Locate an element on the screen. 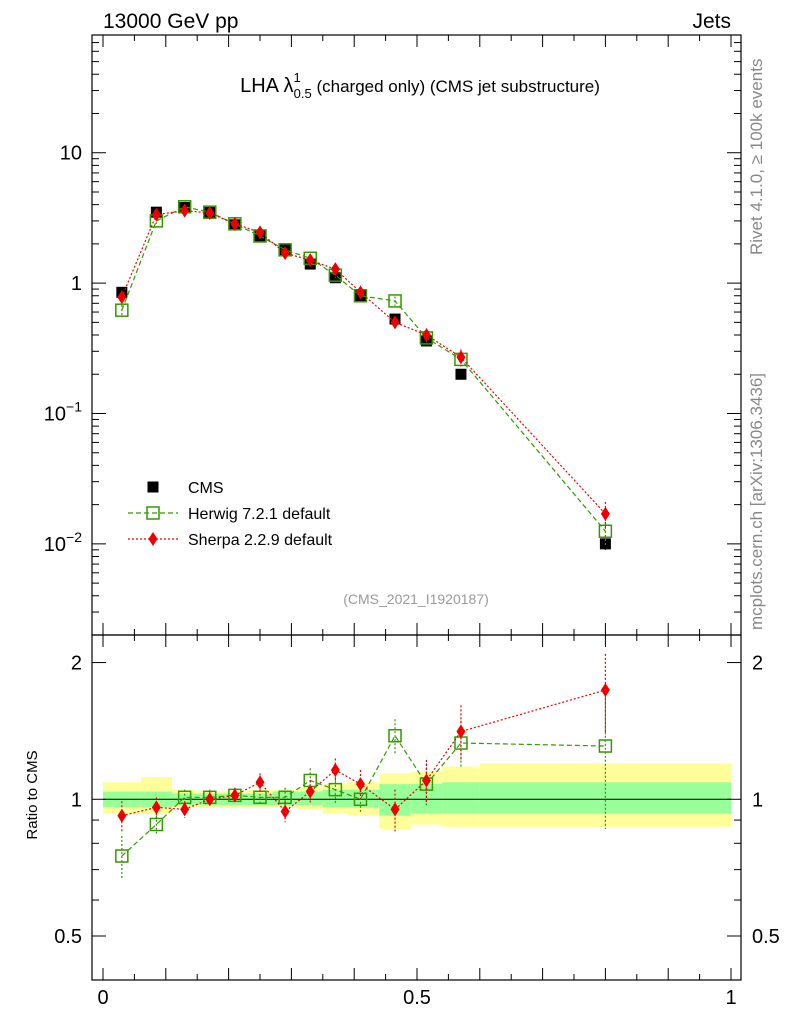 Image resolution: width=786 pixels, height=1024 pixels. ratio-tick-label-right-2: 2 is located at coordinates (757, 664).